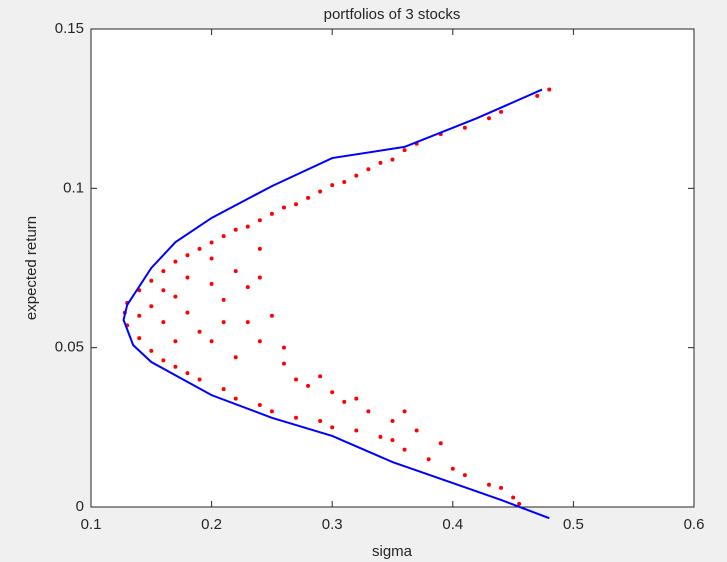 The image size is (727, 562). What do you see at coordinates (573, 524) in the screenshot?
I see `x-tick-label: 0.5` at bounding box center [573, 524].